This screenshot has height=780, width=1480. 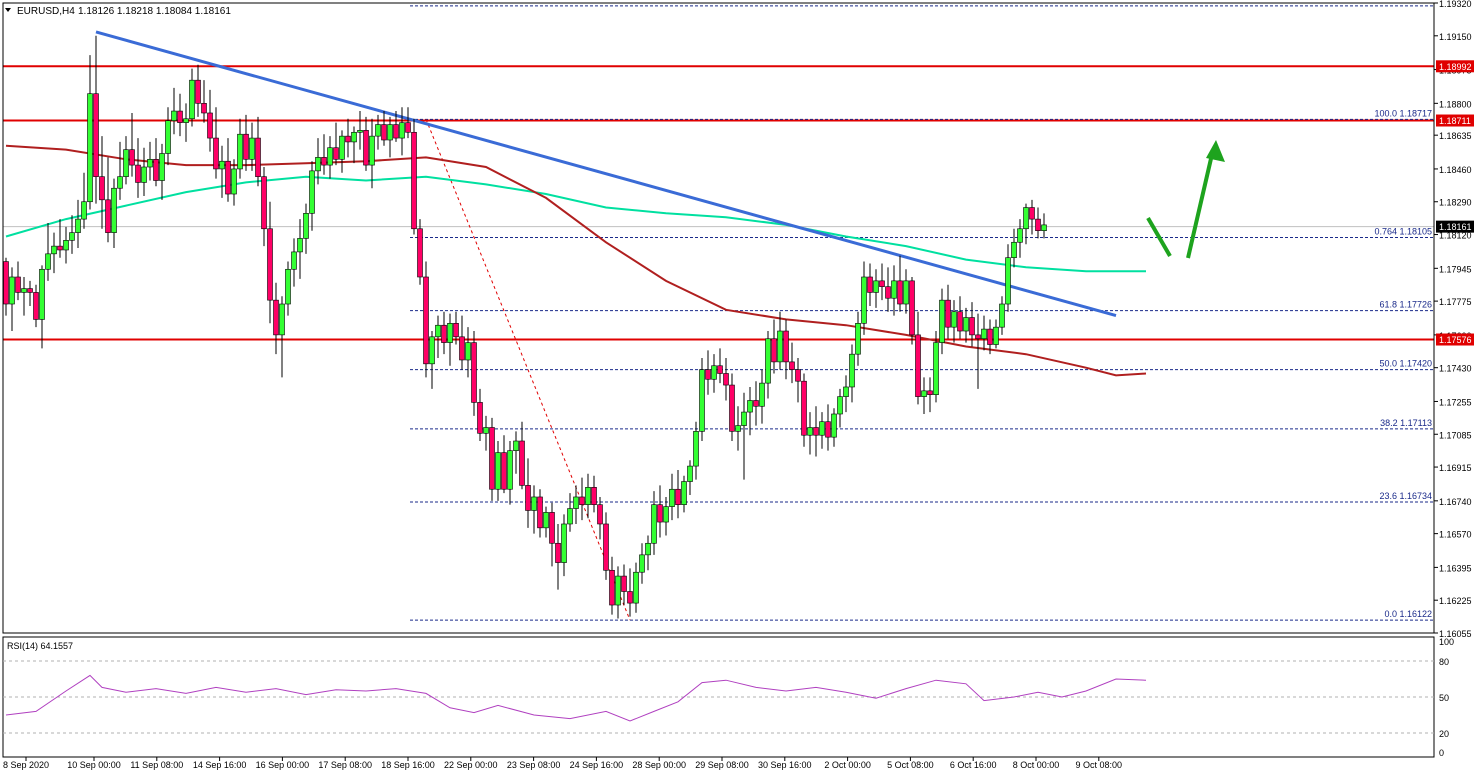 What do you see at coordinates (1406, 423) in the screenshot?
I see `fib-label-38.2: 38.2 1.17113` at bounding box center [1406, 423].